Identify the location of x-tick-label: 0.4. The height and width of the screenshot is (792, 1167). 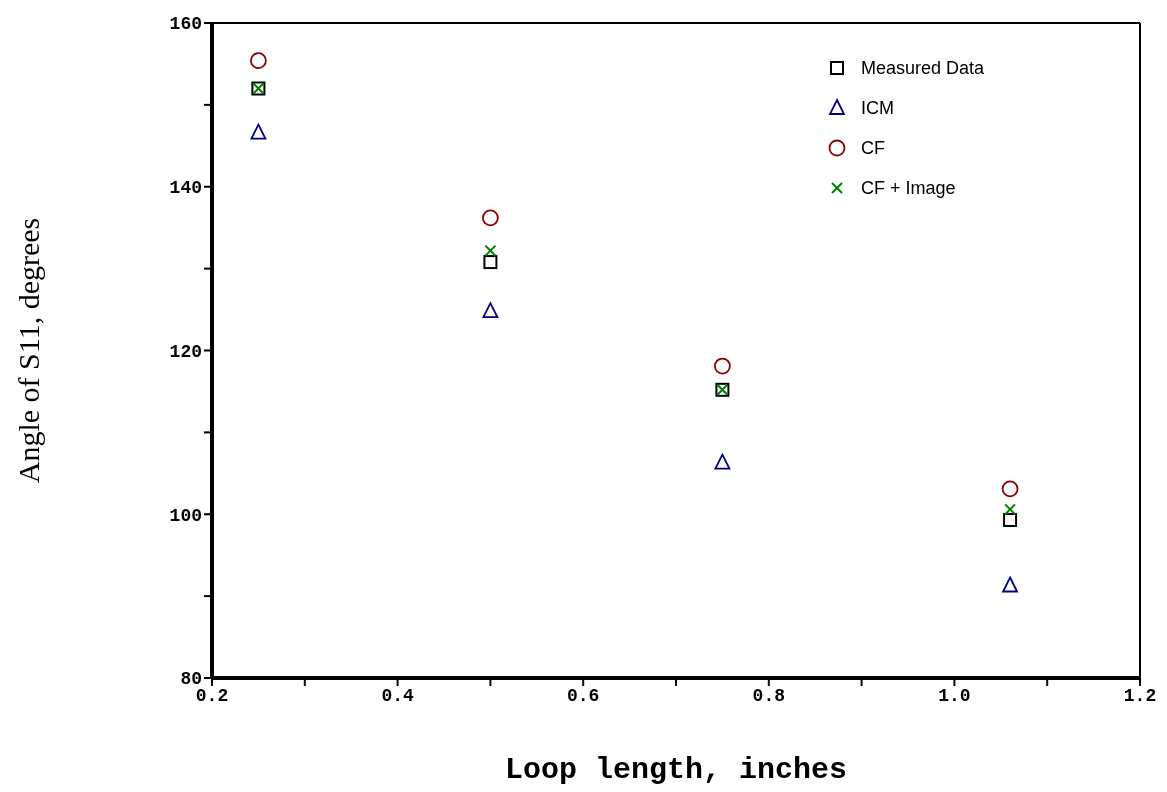
(397, 695).